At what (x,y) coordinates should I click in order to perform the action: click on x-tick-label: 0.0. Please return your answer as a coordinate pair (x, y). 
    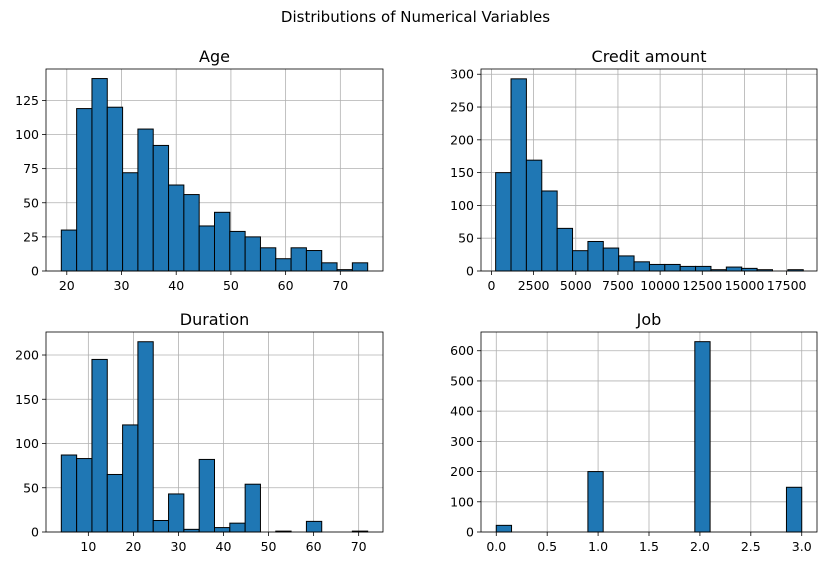
    Looking at the image, I should click on (496, 546).